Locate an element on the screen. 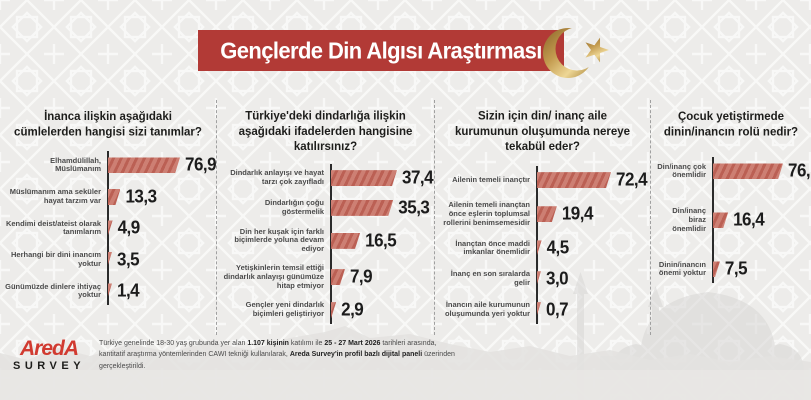  bar-value: 2,9 is located at coordinates (352, 309).